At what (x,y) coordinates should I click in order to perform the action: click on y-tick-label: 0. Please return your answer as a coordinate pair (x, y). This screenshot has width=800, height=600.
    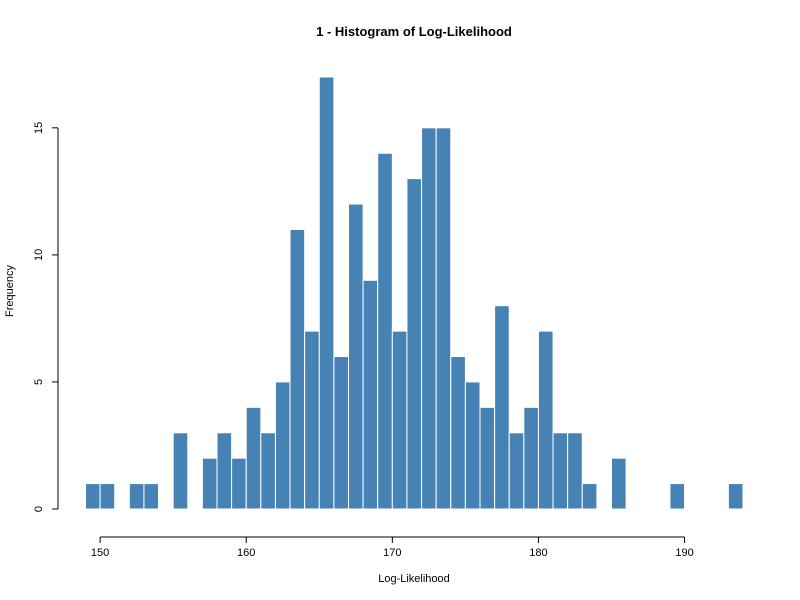
    Looking at the image, I should click on (39, 509).